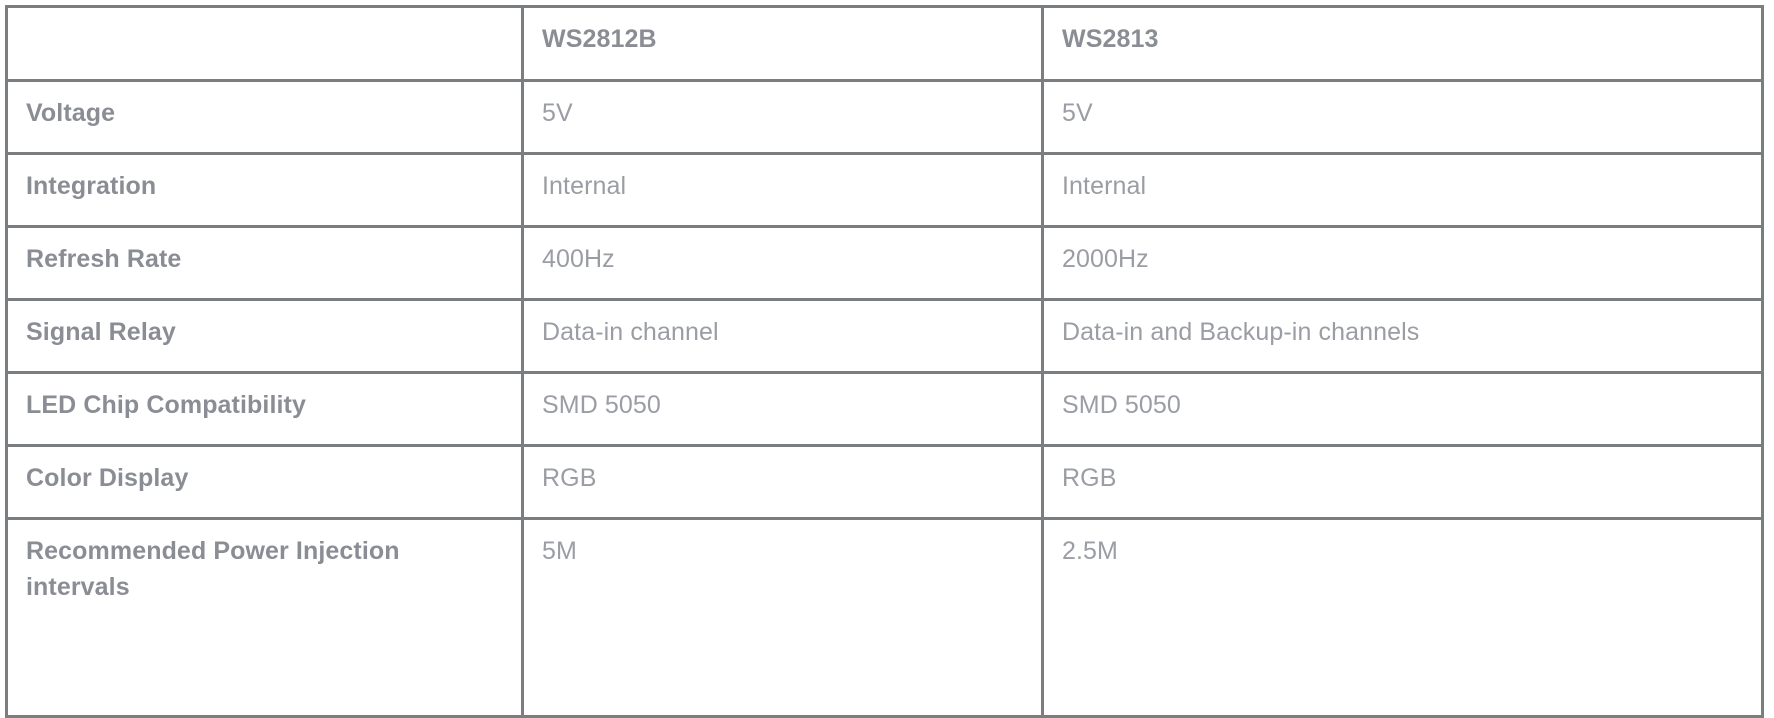 Image resolution: width=1774 pixels, height=718 pixels. What do you see at coordinates (1402, 190) in the screenshot?
I see `cell-integration-ws2813: Internal` at bounding box center [1402, 190].